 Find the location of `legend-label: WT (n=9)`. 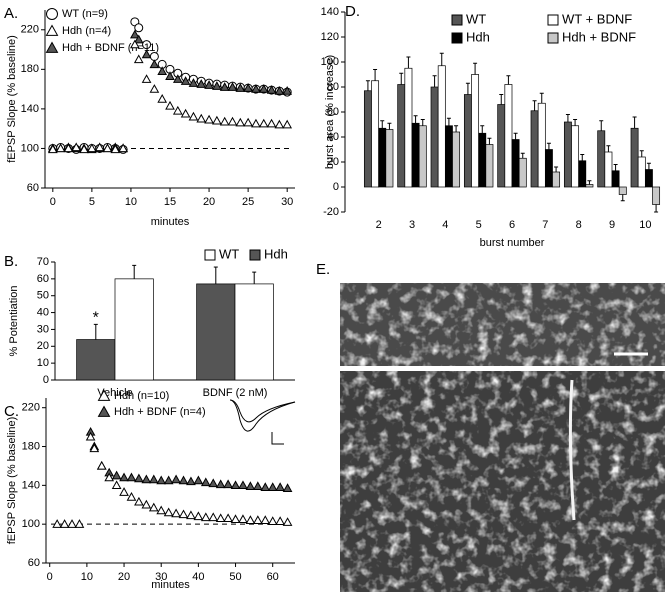

legend-label: WT (n=9) is located at coordinates (85, 14).